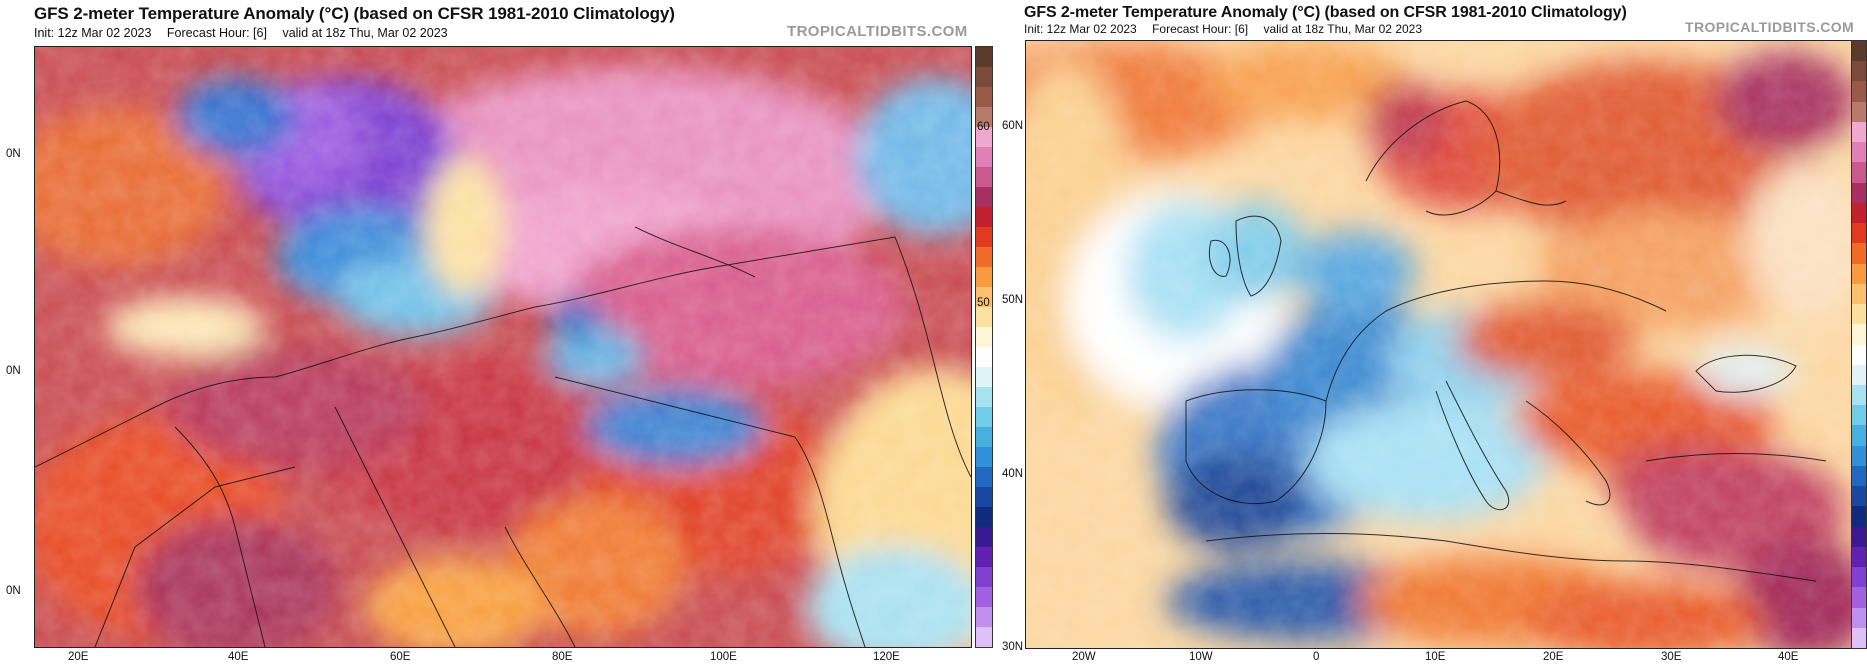  I want to click on lon-label: 20W, so click(1084, 657).